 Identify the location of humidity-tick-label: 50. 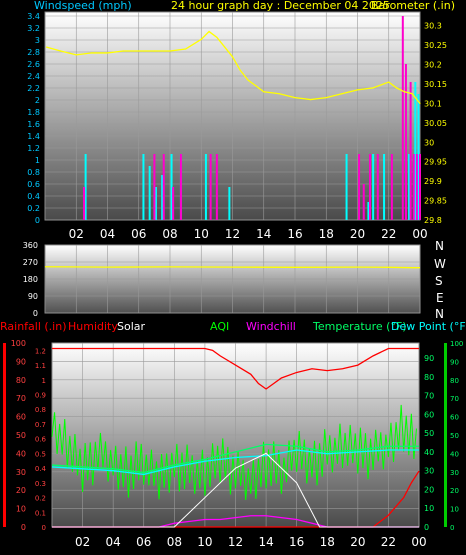
(21, 435).